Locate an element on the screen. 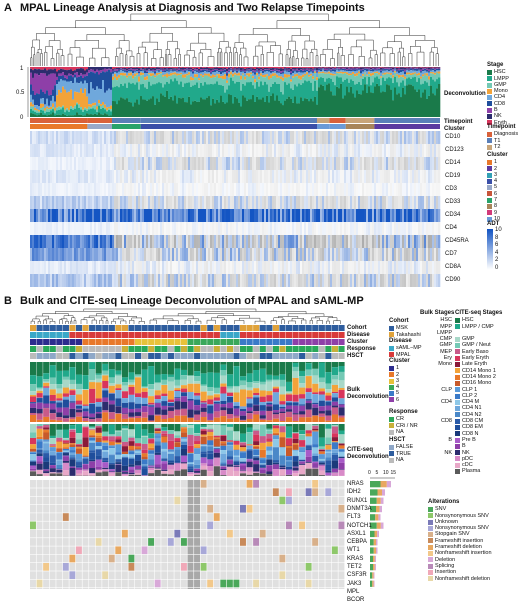 Image resolution: width=520 pixels, height=604 pixels. response-cell is located at coordinates (46, 349).